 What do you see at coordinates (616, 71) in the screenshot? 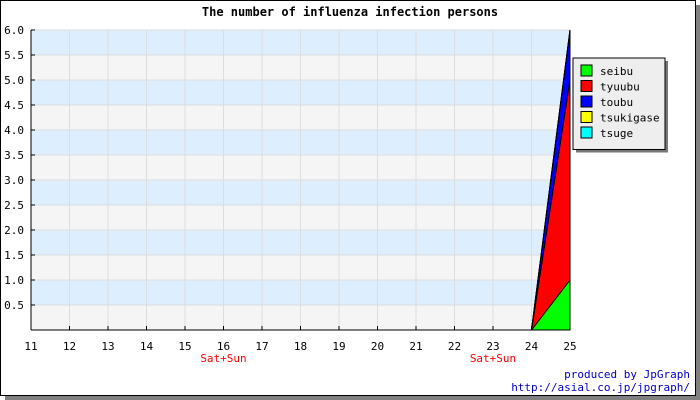
I see `legend-label-seibu: seibu` at bounding box center [616, 71].